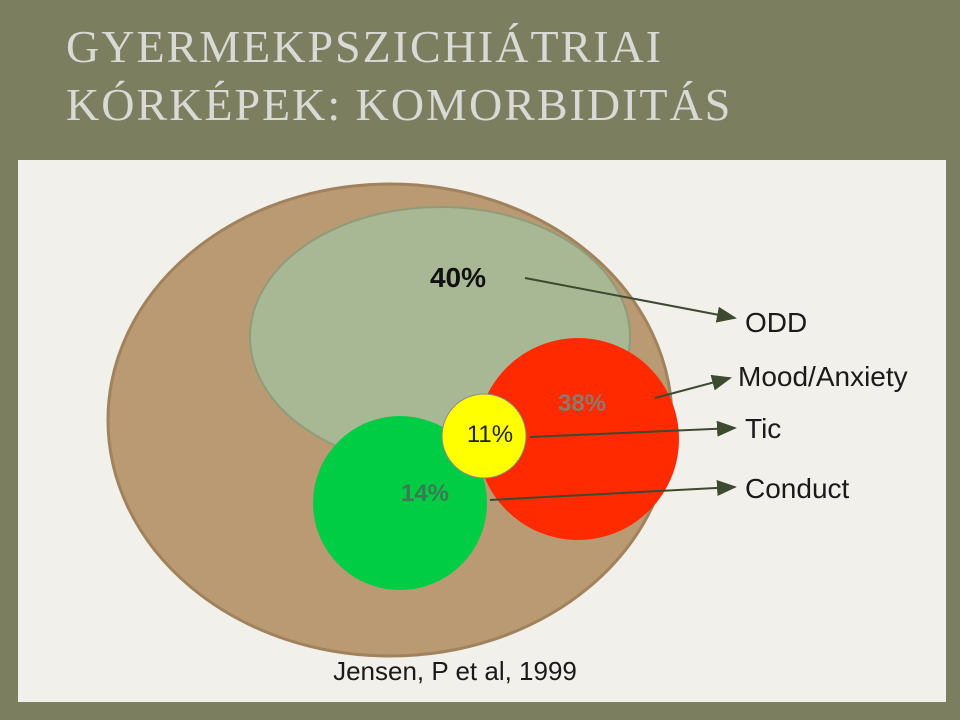 The image size is (960, 720). I want to click on title-line-2: KÓRKÉPEK: KOMORBIDITÁS, so click(399, 104).